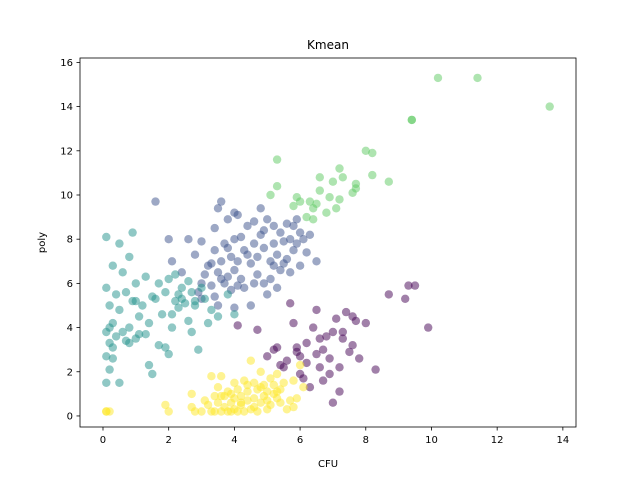 This screenshot has width=640, height=480. What do you see at coordinates (431, 440) in the screenshot?
I see `x-tick-label: 10` at bounding box center [431, 440].